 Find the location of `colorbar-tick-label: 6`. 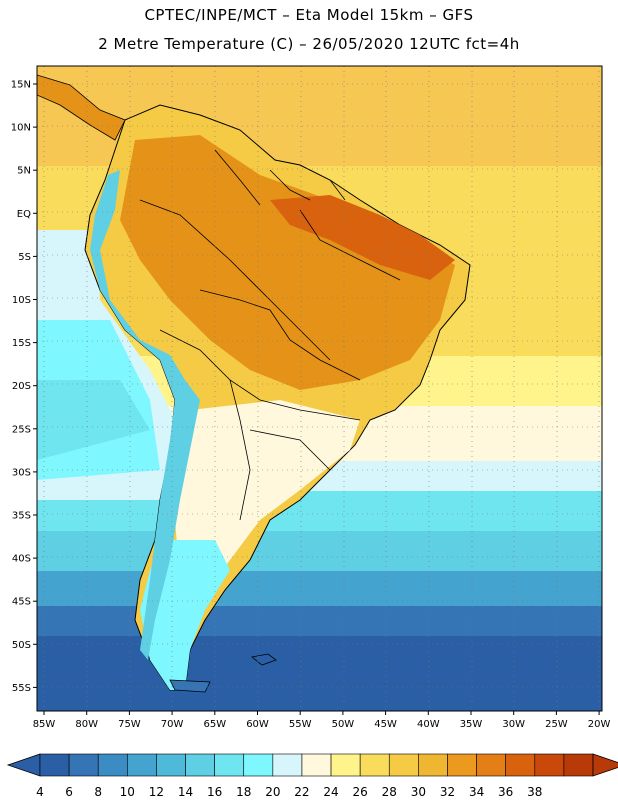

colorbar-tick-label: 6 is located at coordinates (69, 792).